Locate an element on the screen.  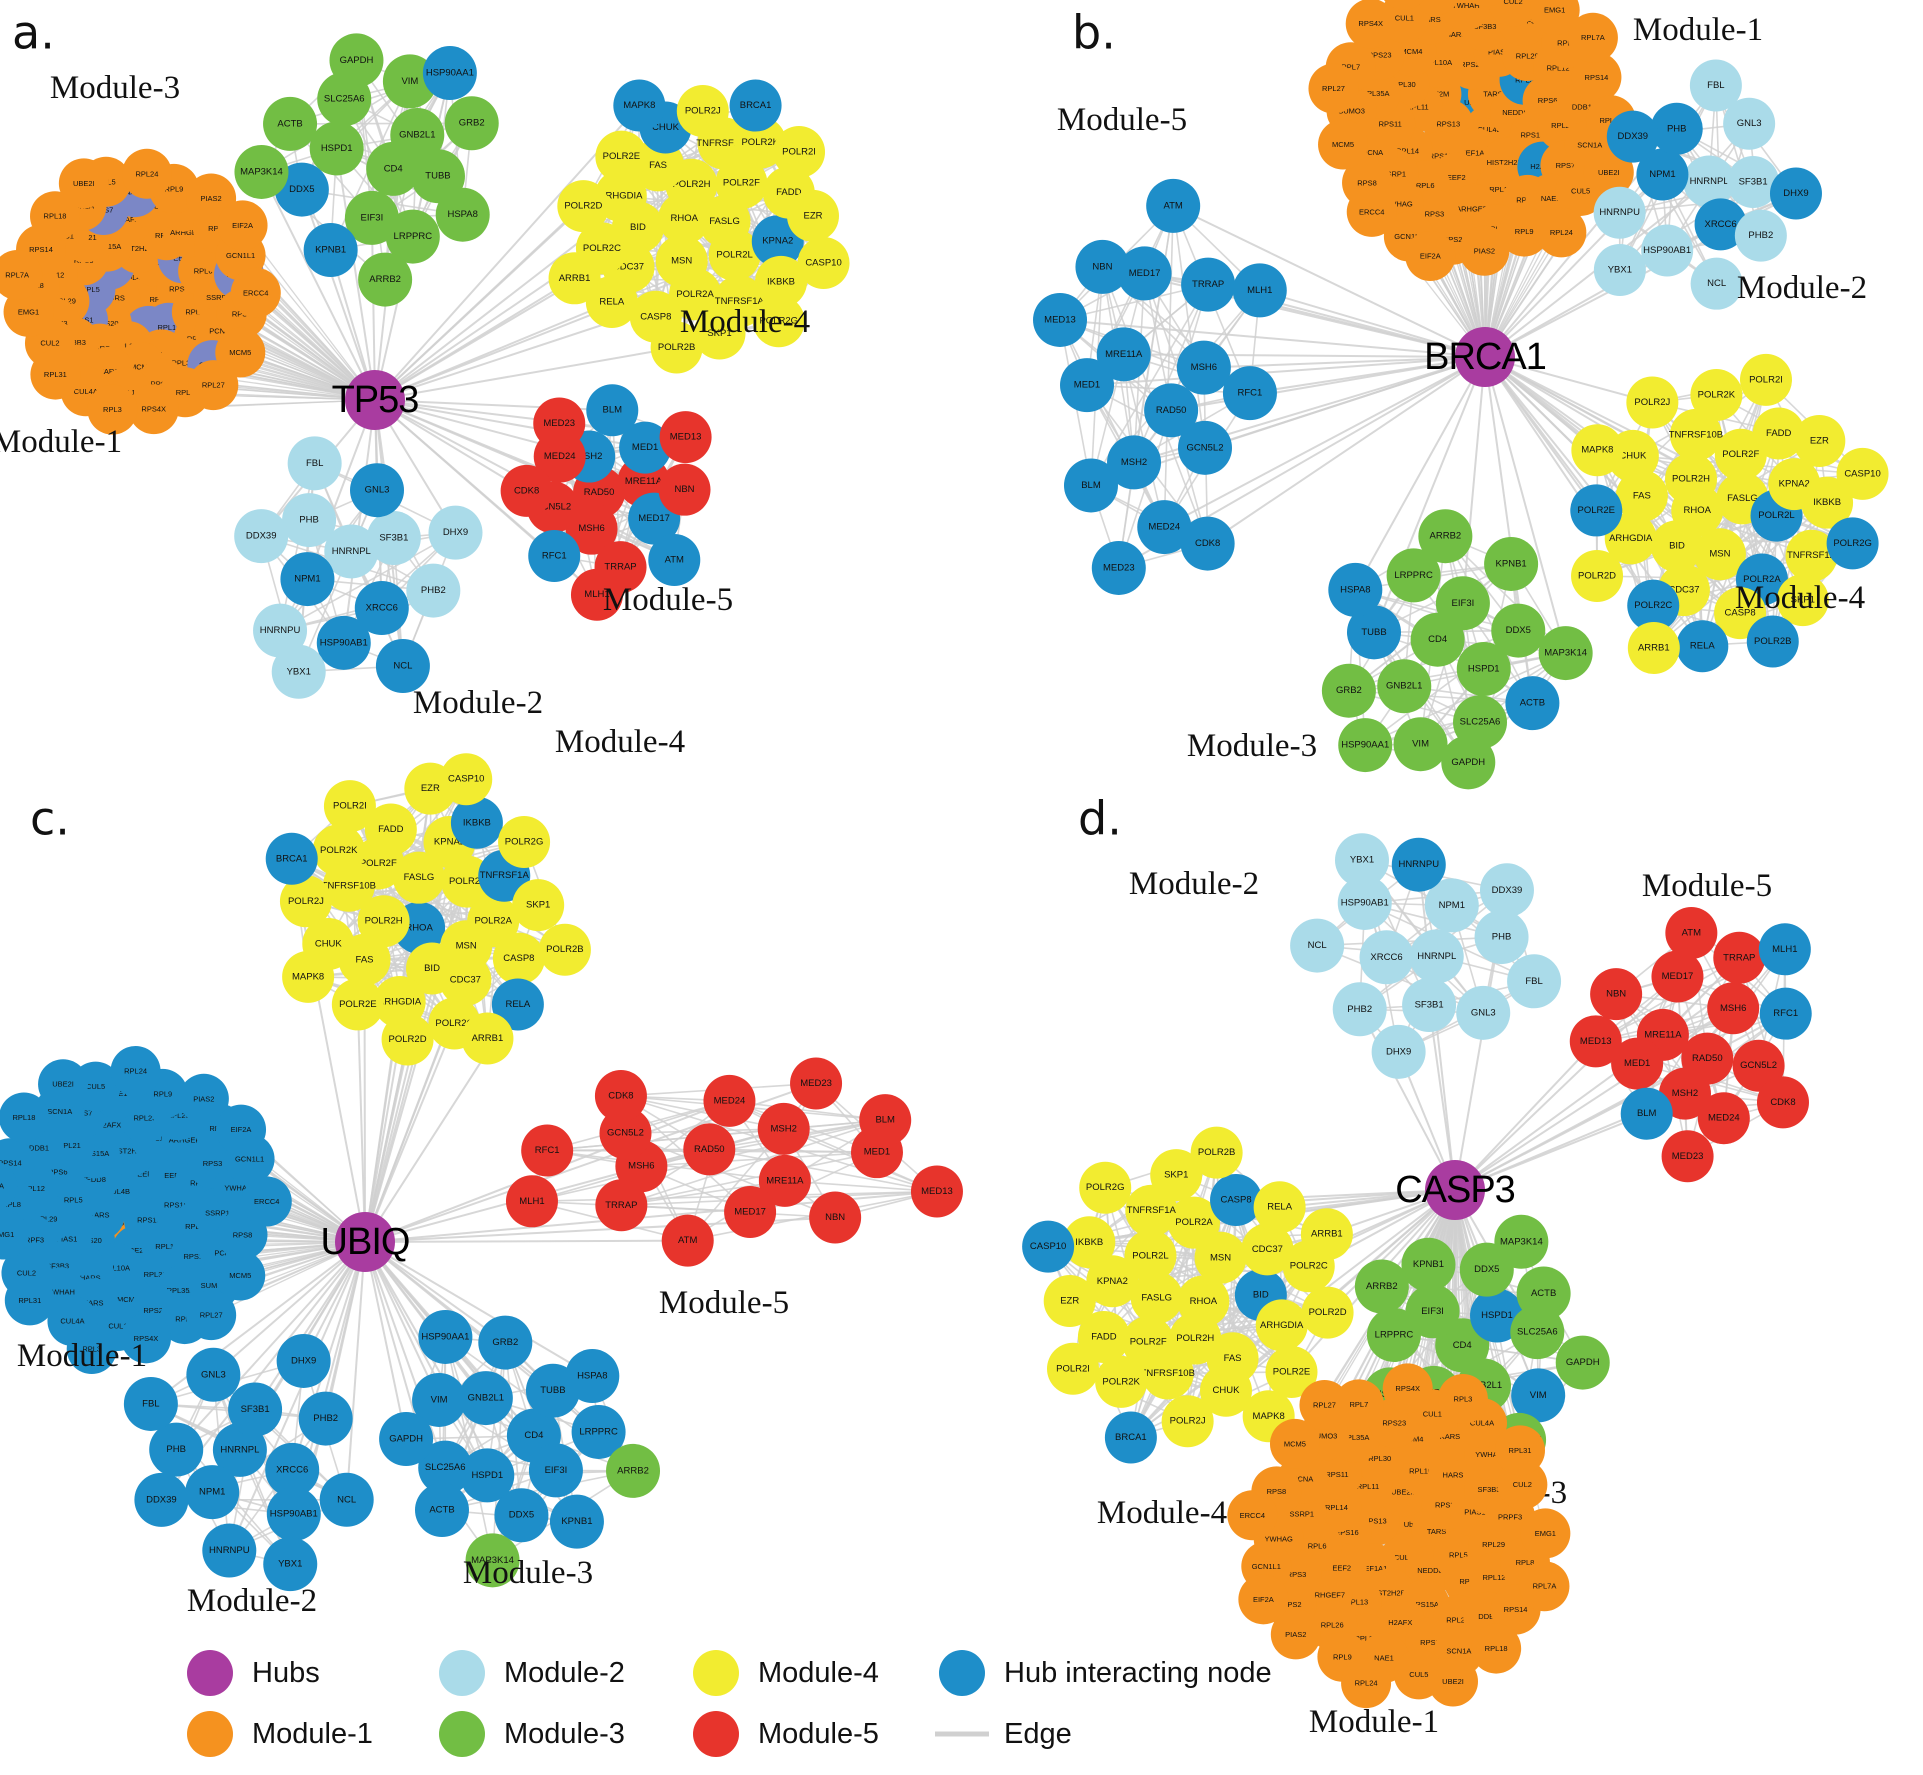
node-circle-POLR2E is located at coordinates (621, 156).